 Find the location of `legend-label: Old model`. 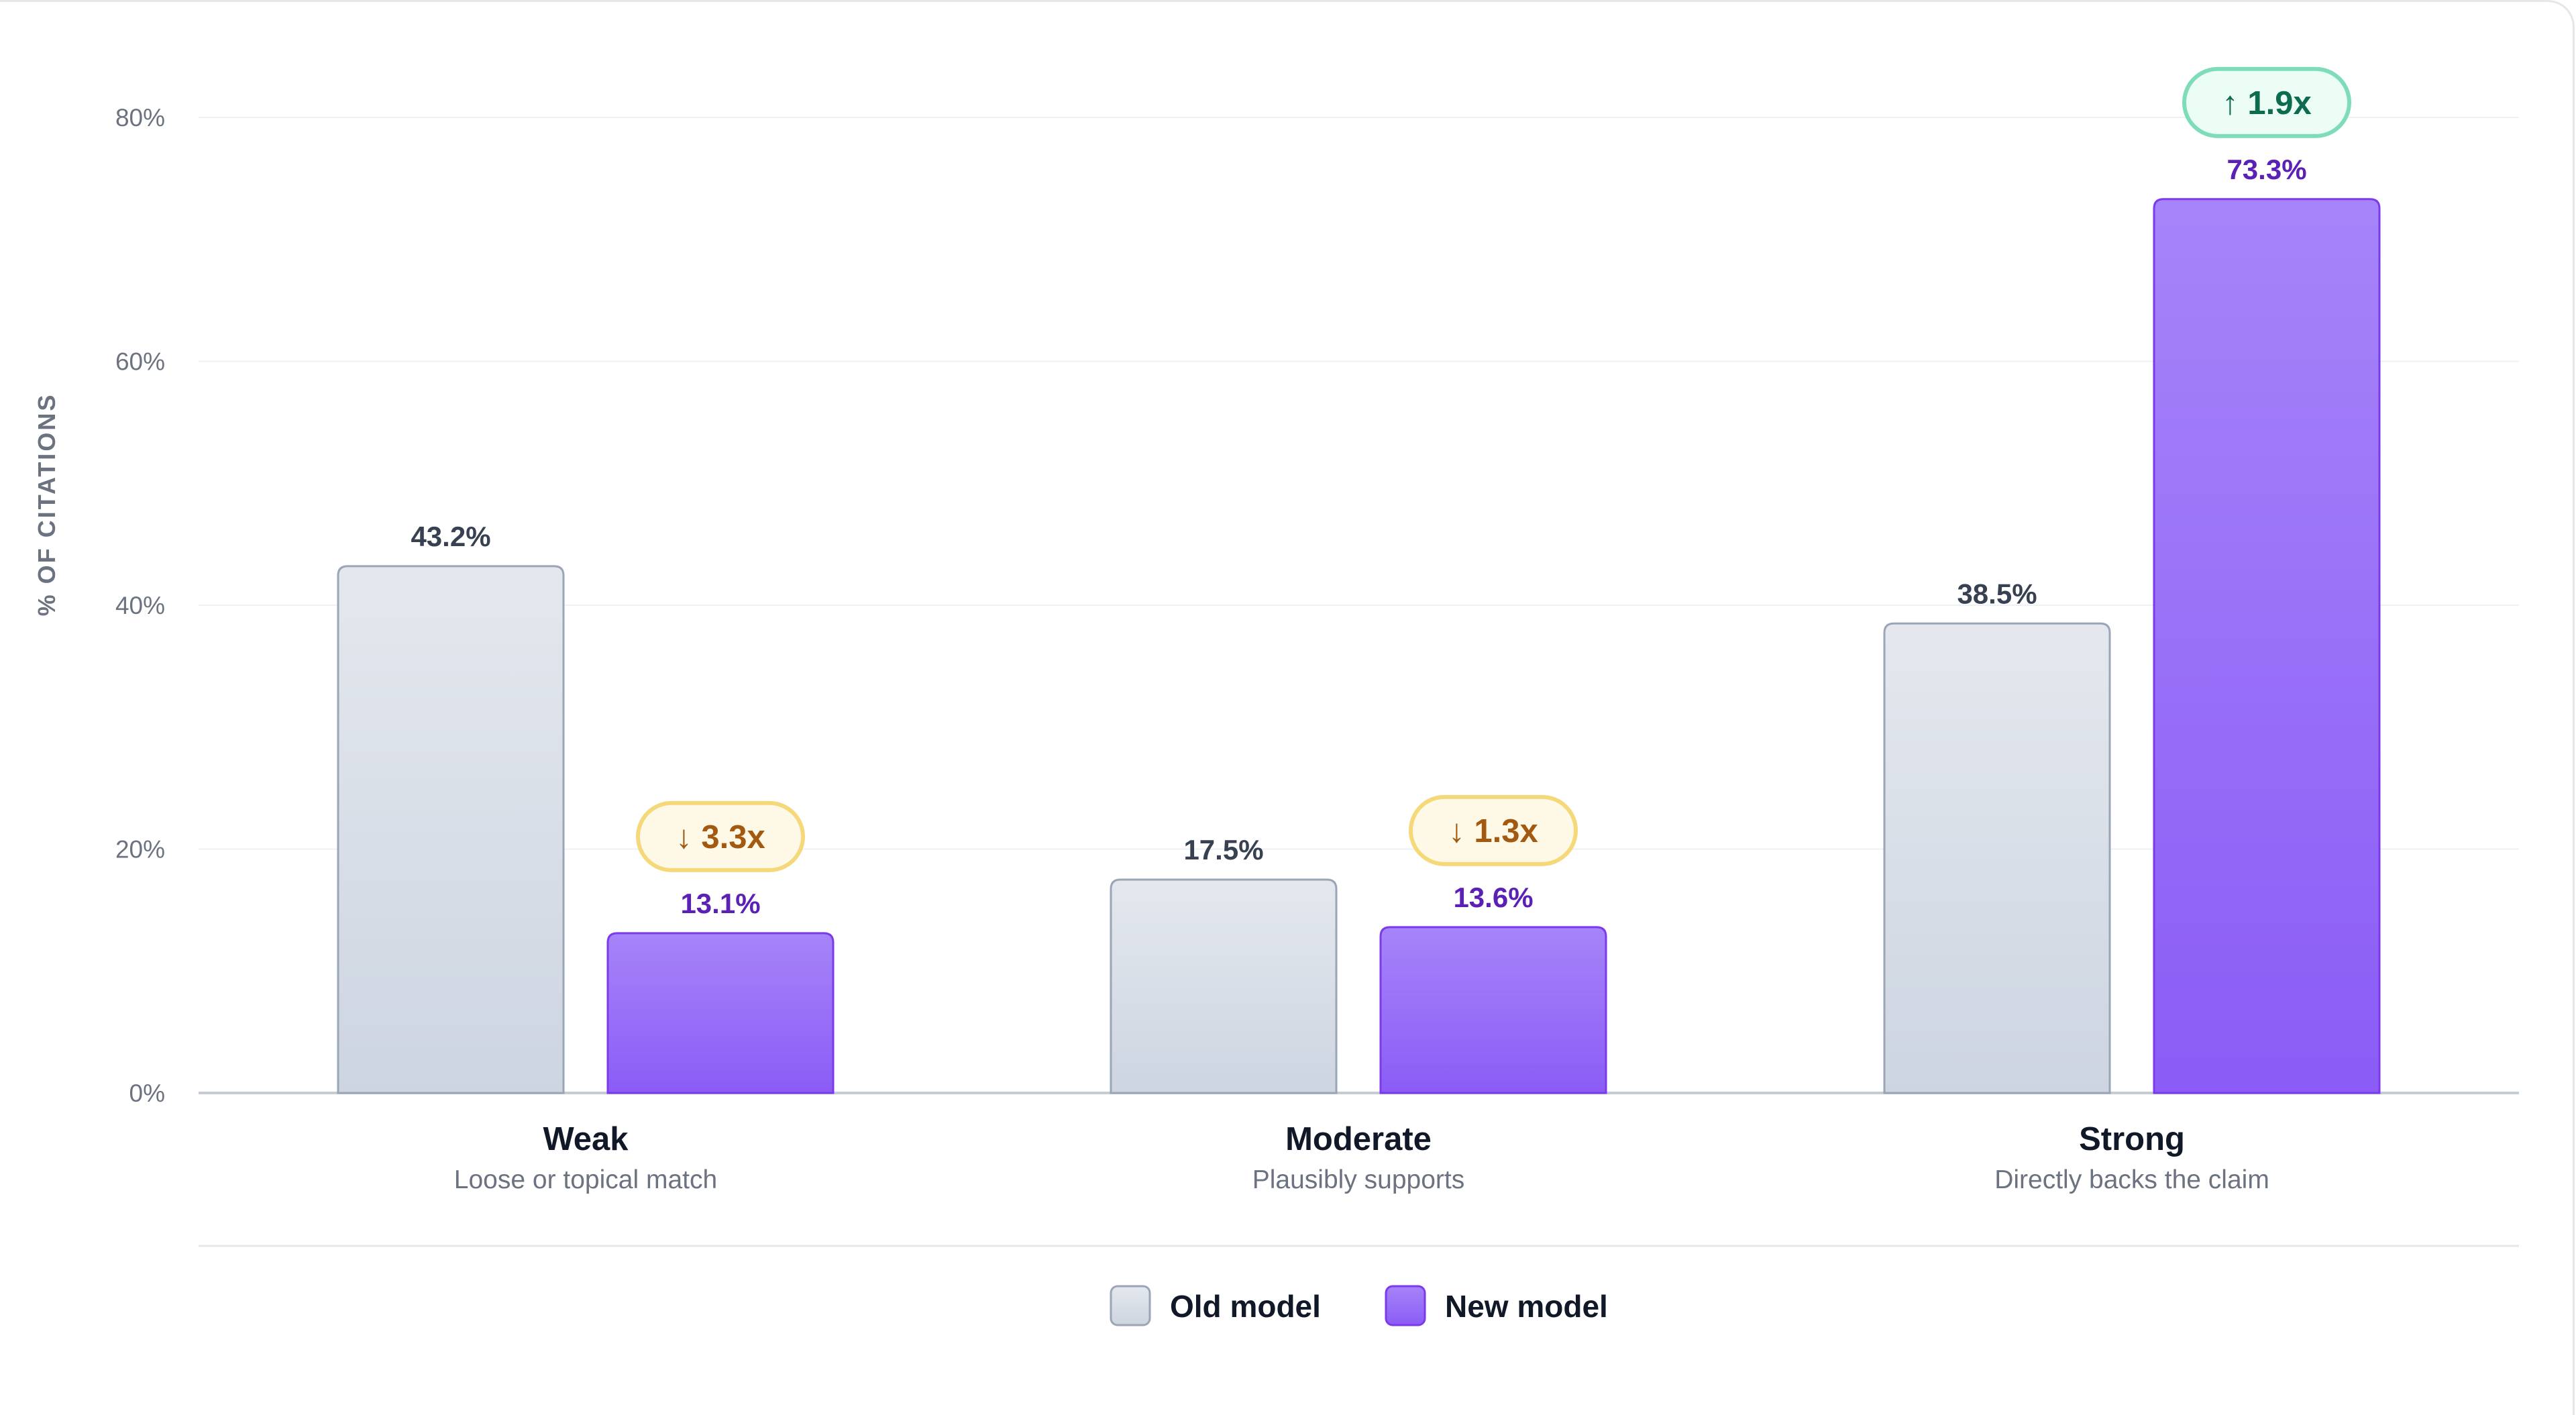

legend-label: Old model is located at coordinates (1245, 1306).